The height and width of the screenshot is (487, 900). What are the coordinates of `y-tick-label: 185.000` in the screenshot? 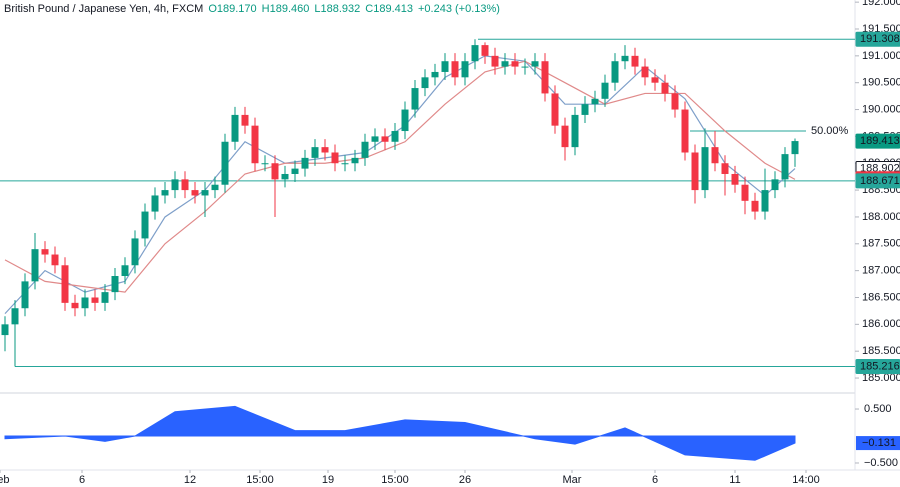 It's located at (881, 378).